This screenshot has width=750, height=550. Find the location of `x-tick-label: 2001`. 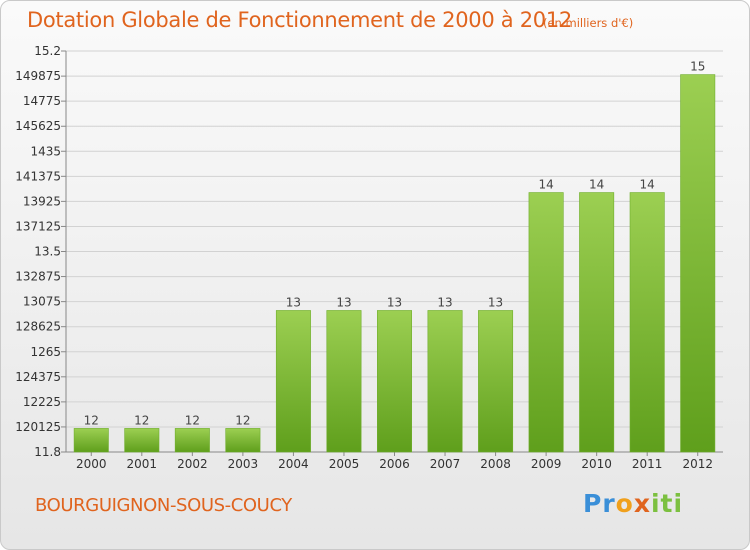

x-tick-label: 2001 is located at coordinates (142, 464).